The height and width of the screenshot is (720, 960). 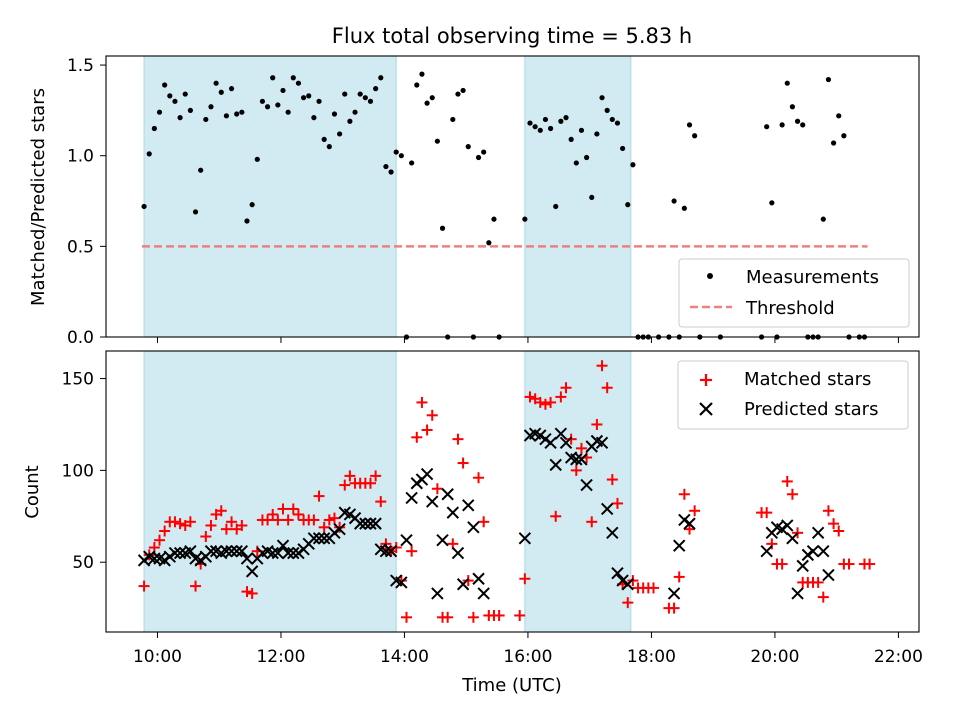 What do you see at coordinates (404, 657) in the screenshot?
I see `x-tick-label: 14:00` at bounding box center [404, 657].